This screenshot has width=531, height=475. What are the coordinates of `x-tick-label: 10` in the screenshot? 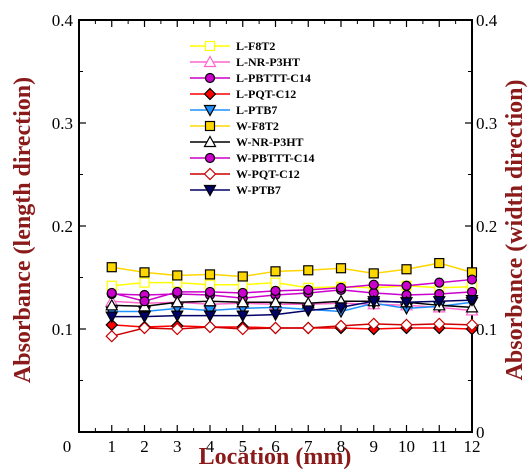 It's located at (406, 446).